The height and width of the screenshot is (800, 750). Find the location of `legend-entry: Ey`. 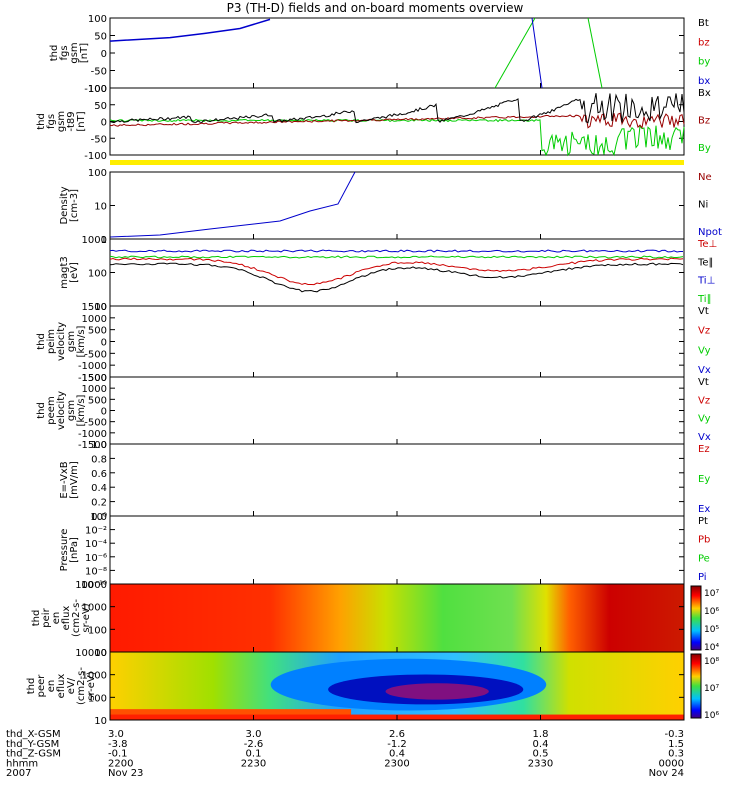

legend-entry: Ey is located at coordinates (704, 479).